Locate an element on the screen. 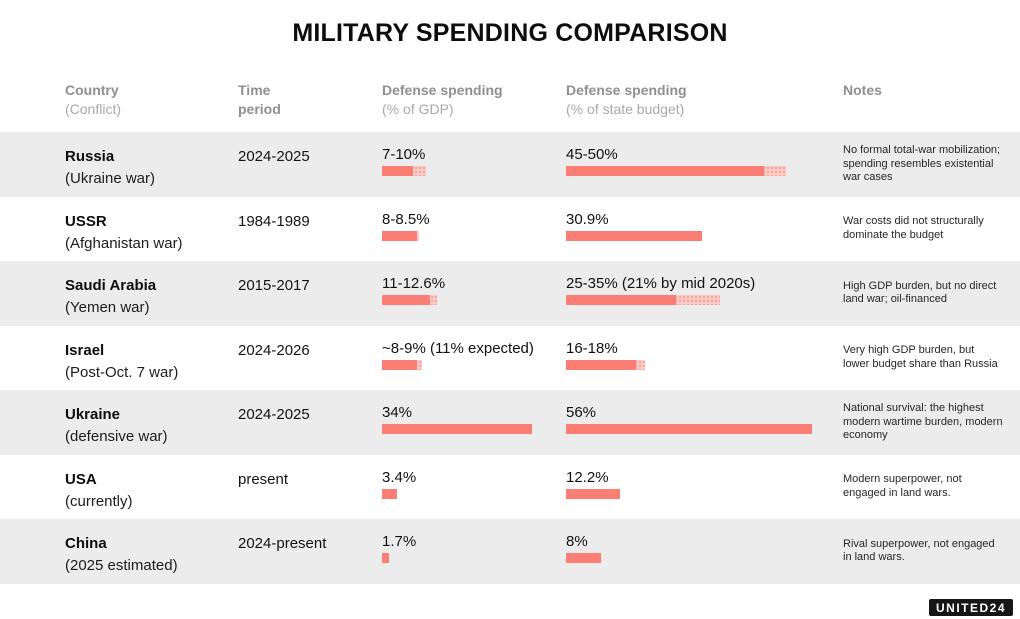 The width and height of the screenshot is (1020, 619). time-period: 1984-1989 is located at coordinates (274, 221).